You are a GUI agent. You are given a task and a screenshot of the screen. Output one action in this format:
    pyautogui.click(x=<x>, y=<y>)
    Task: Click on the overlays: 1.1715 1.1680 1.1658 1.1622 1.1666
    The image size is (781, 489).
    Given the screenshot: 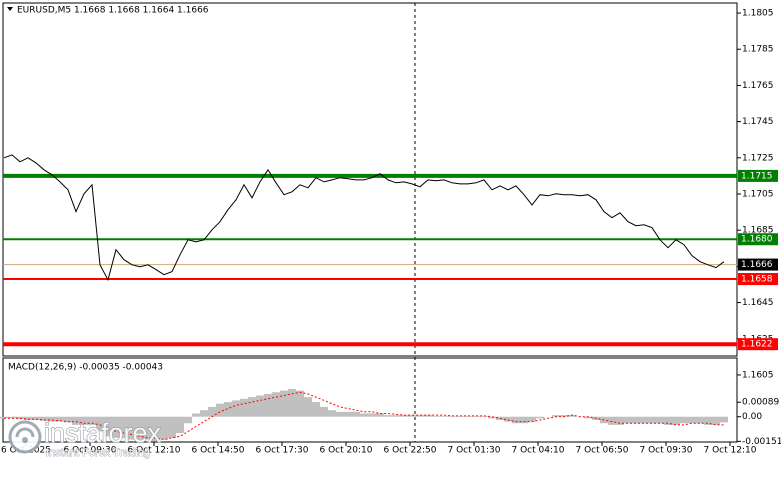 What is the action you would take?
    pyautogui.click(x=758, y=260)
    